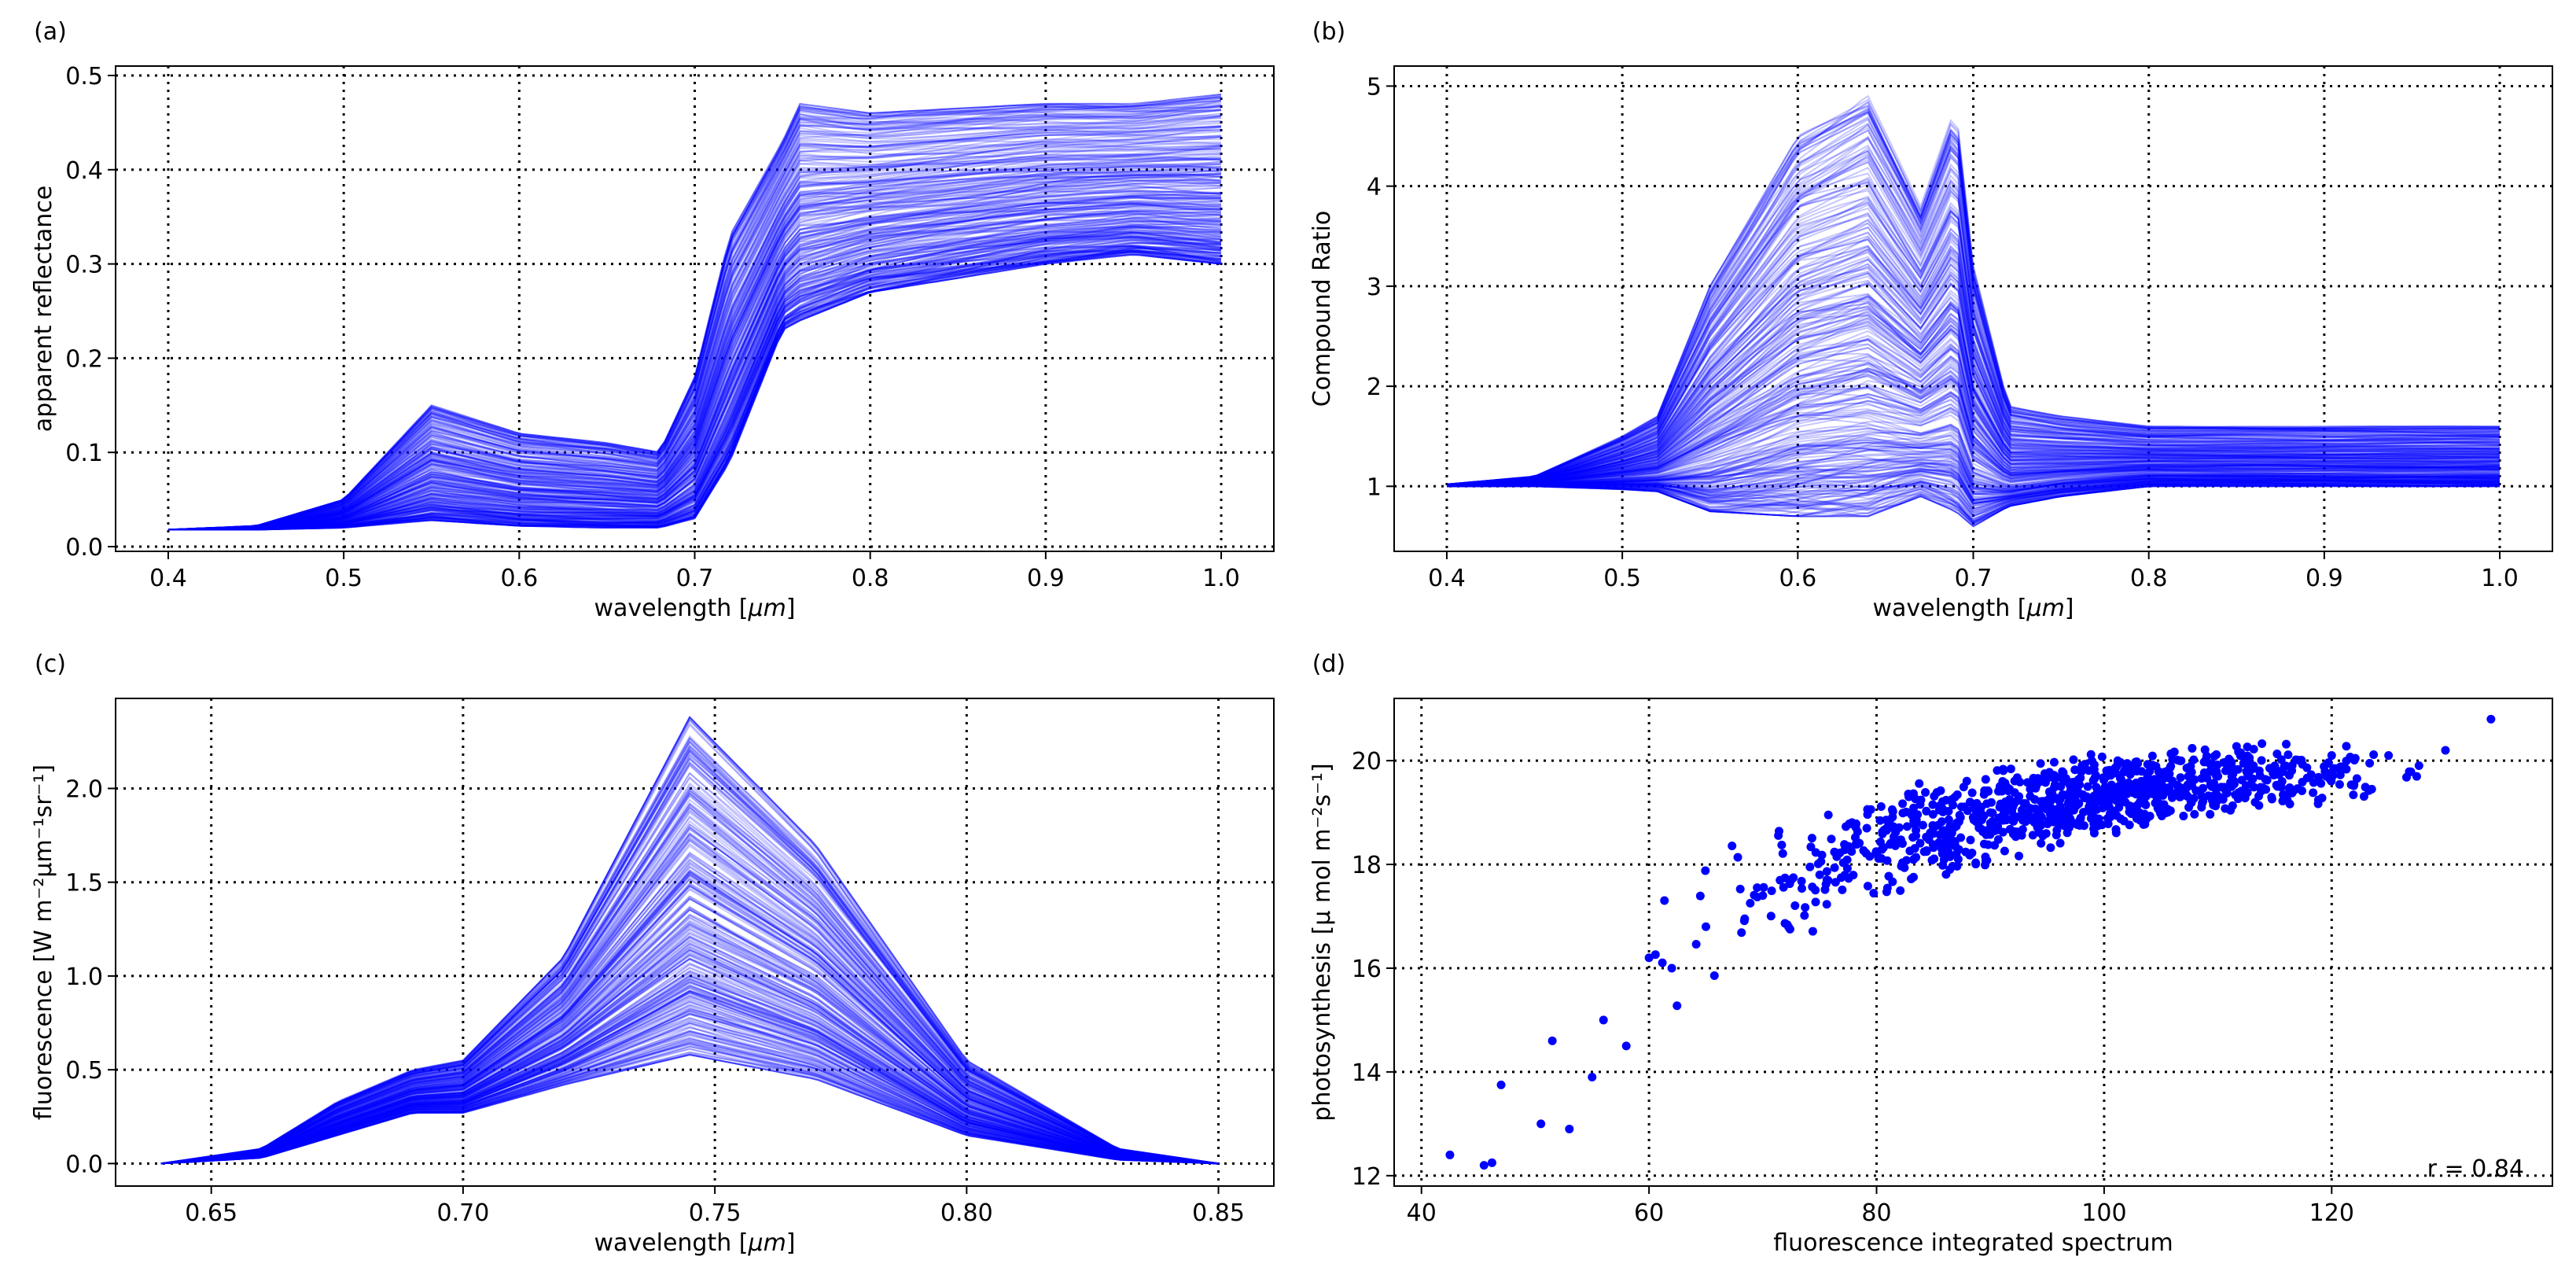 This screenshot has width=2576, height=1271. I want to click on y-tick-label: 1.5, so click(84, 883).